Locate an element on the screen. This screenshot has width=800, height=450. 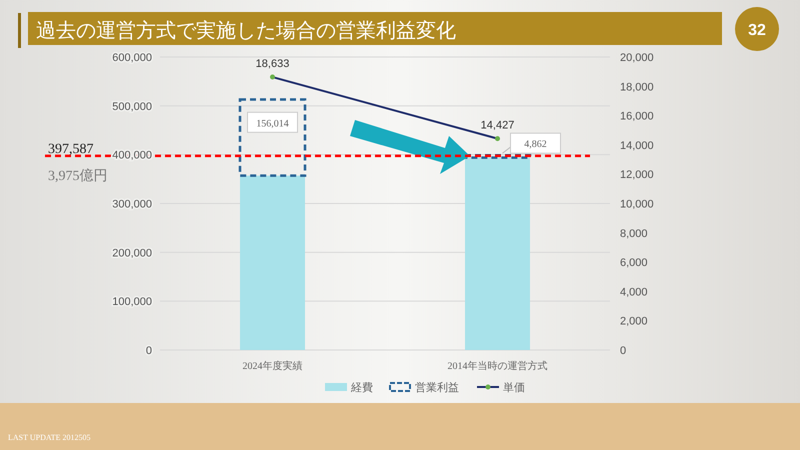
y-tick-label: 0 is located at coordinates (149, 351).